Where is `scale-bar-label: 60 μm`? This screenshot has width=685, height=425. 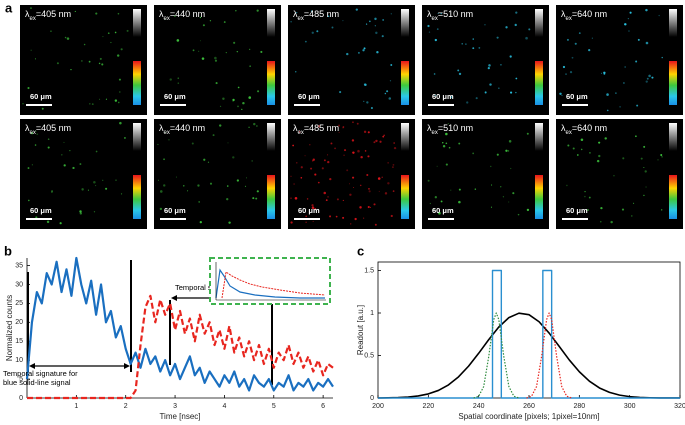
scale-bar-label: 60 μm is located at coordinates (41, 210).